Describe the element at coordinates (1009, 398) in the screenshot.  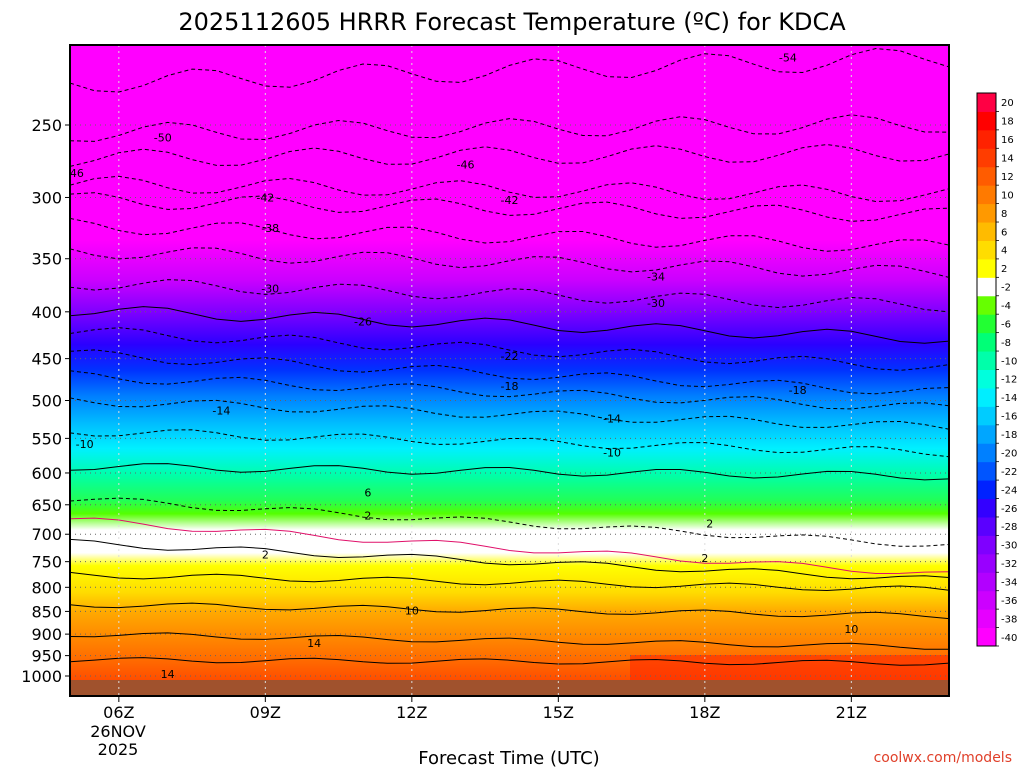
I see `colorbar-label: -14` at that location.